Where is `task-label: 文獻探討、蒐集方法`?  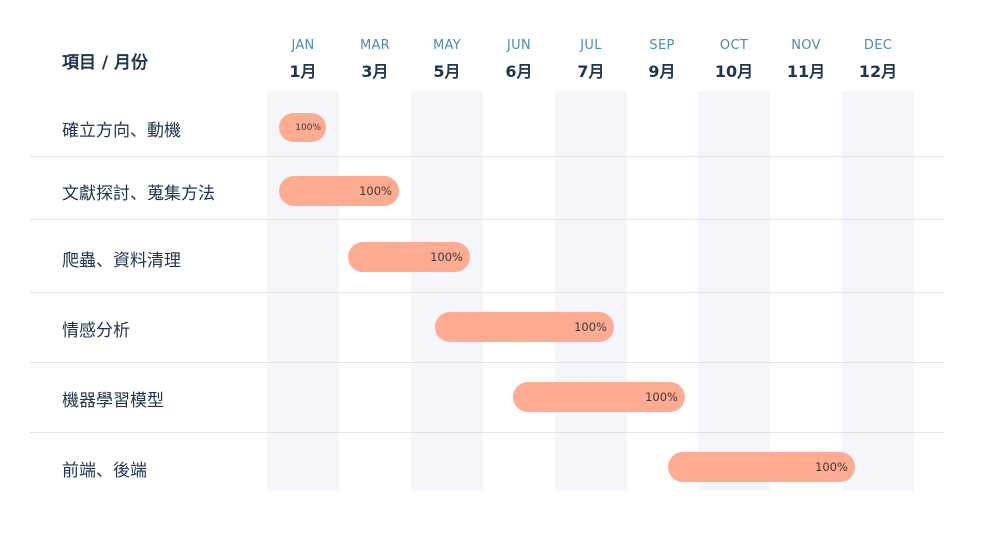 task-label: 文獻探討、蒐集方法 is located at coordinates (138, 194).